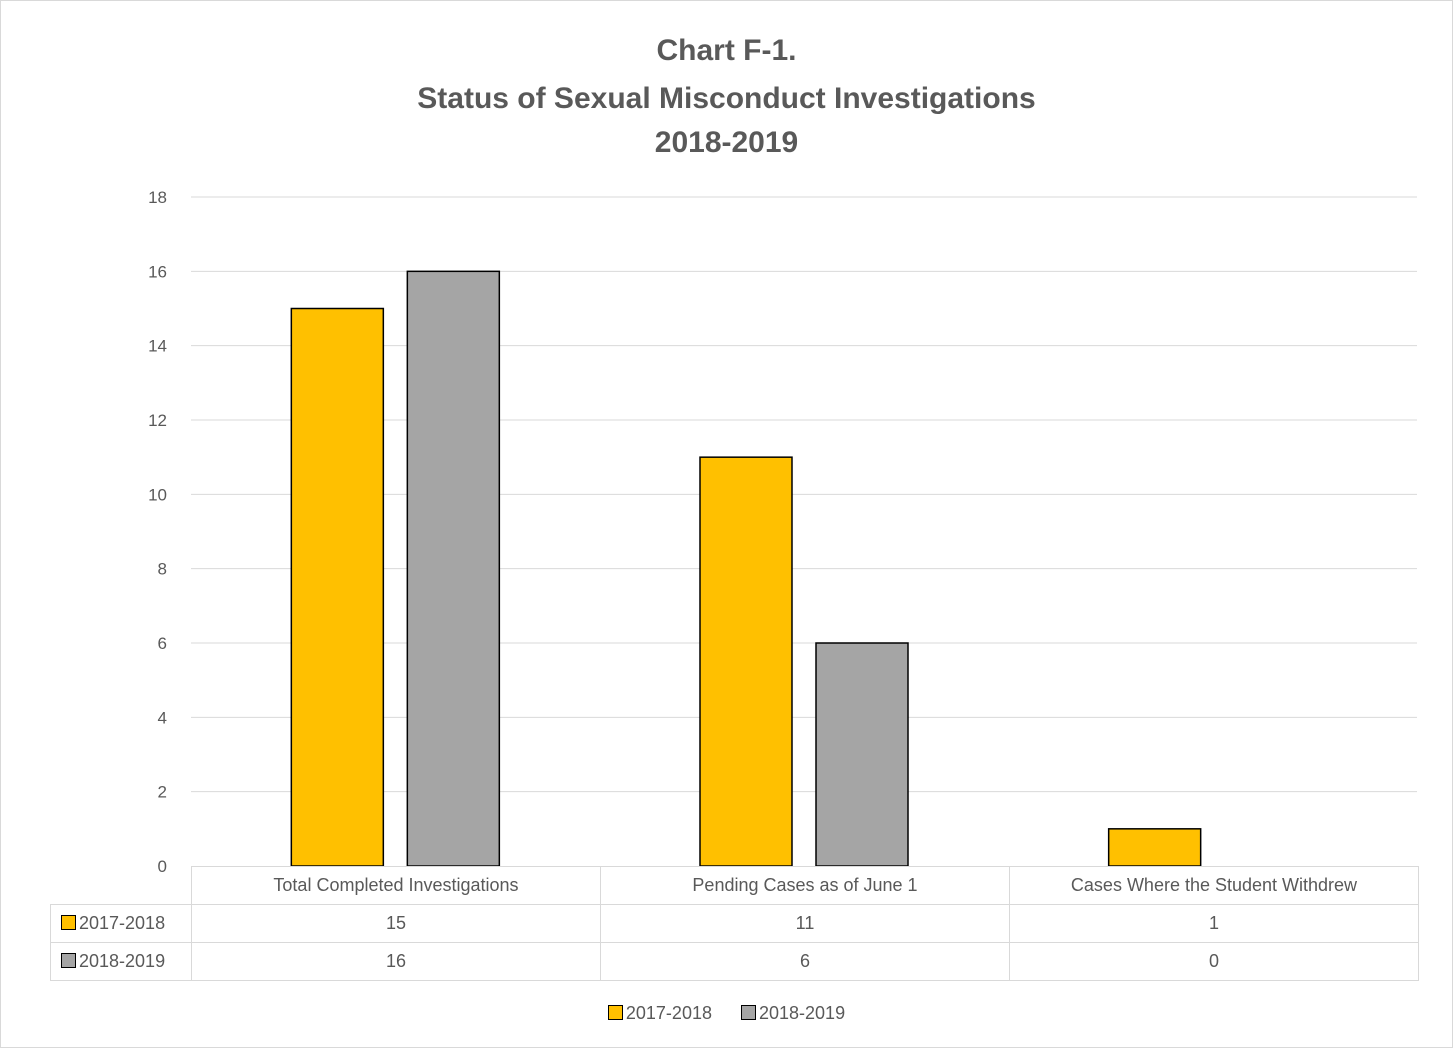 This screenshot has width=1453, height=1048. Describe the element at coordinates (157, 494) in the screenshot. I see `y-tick-label: 10` at that location.